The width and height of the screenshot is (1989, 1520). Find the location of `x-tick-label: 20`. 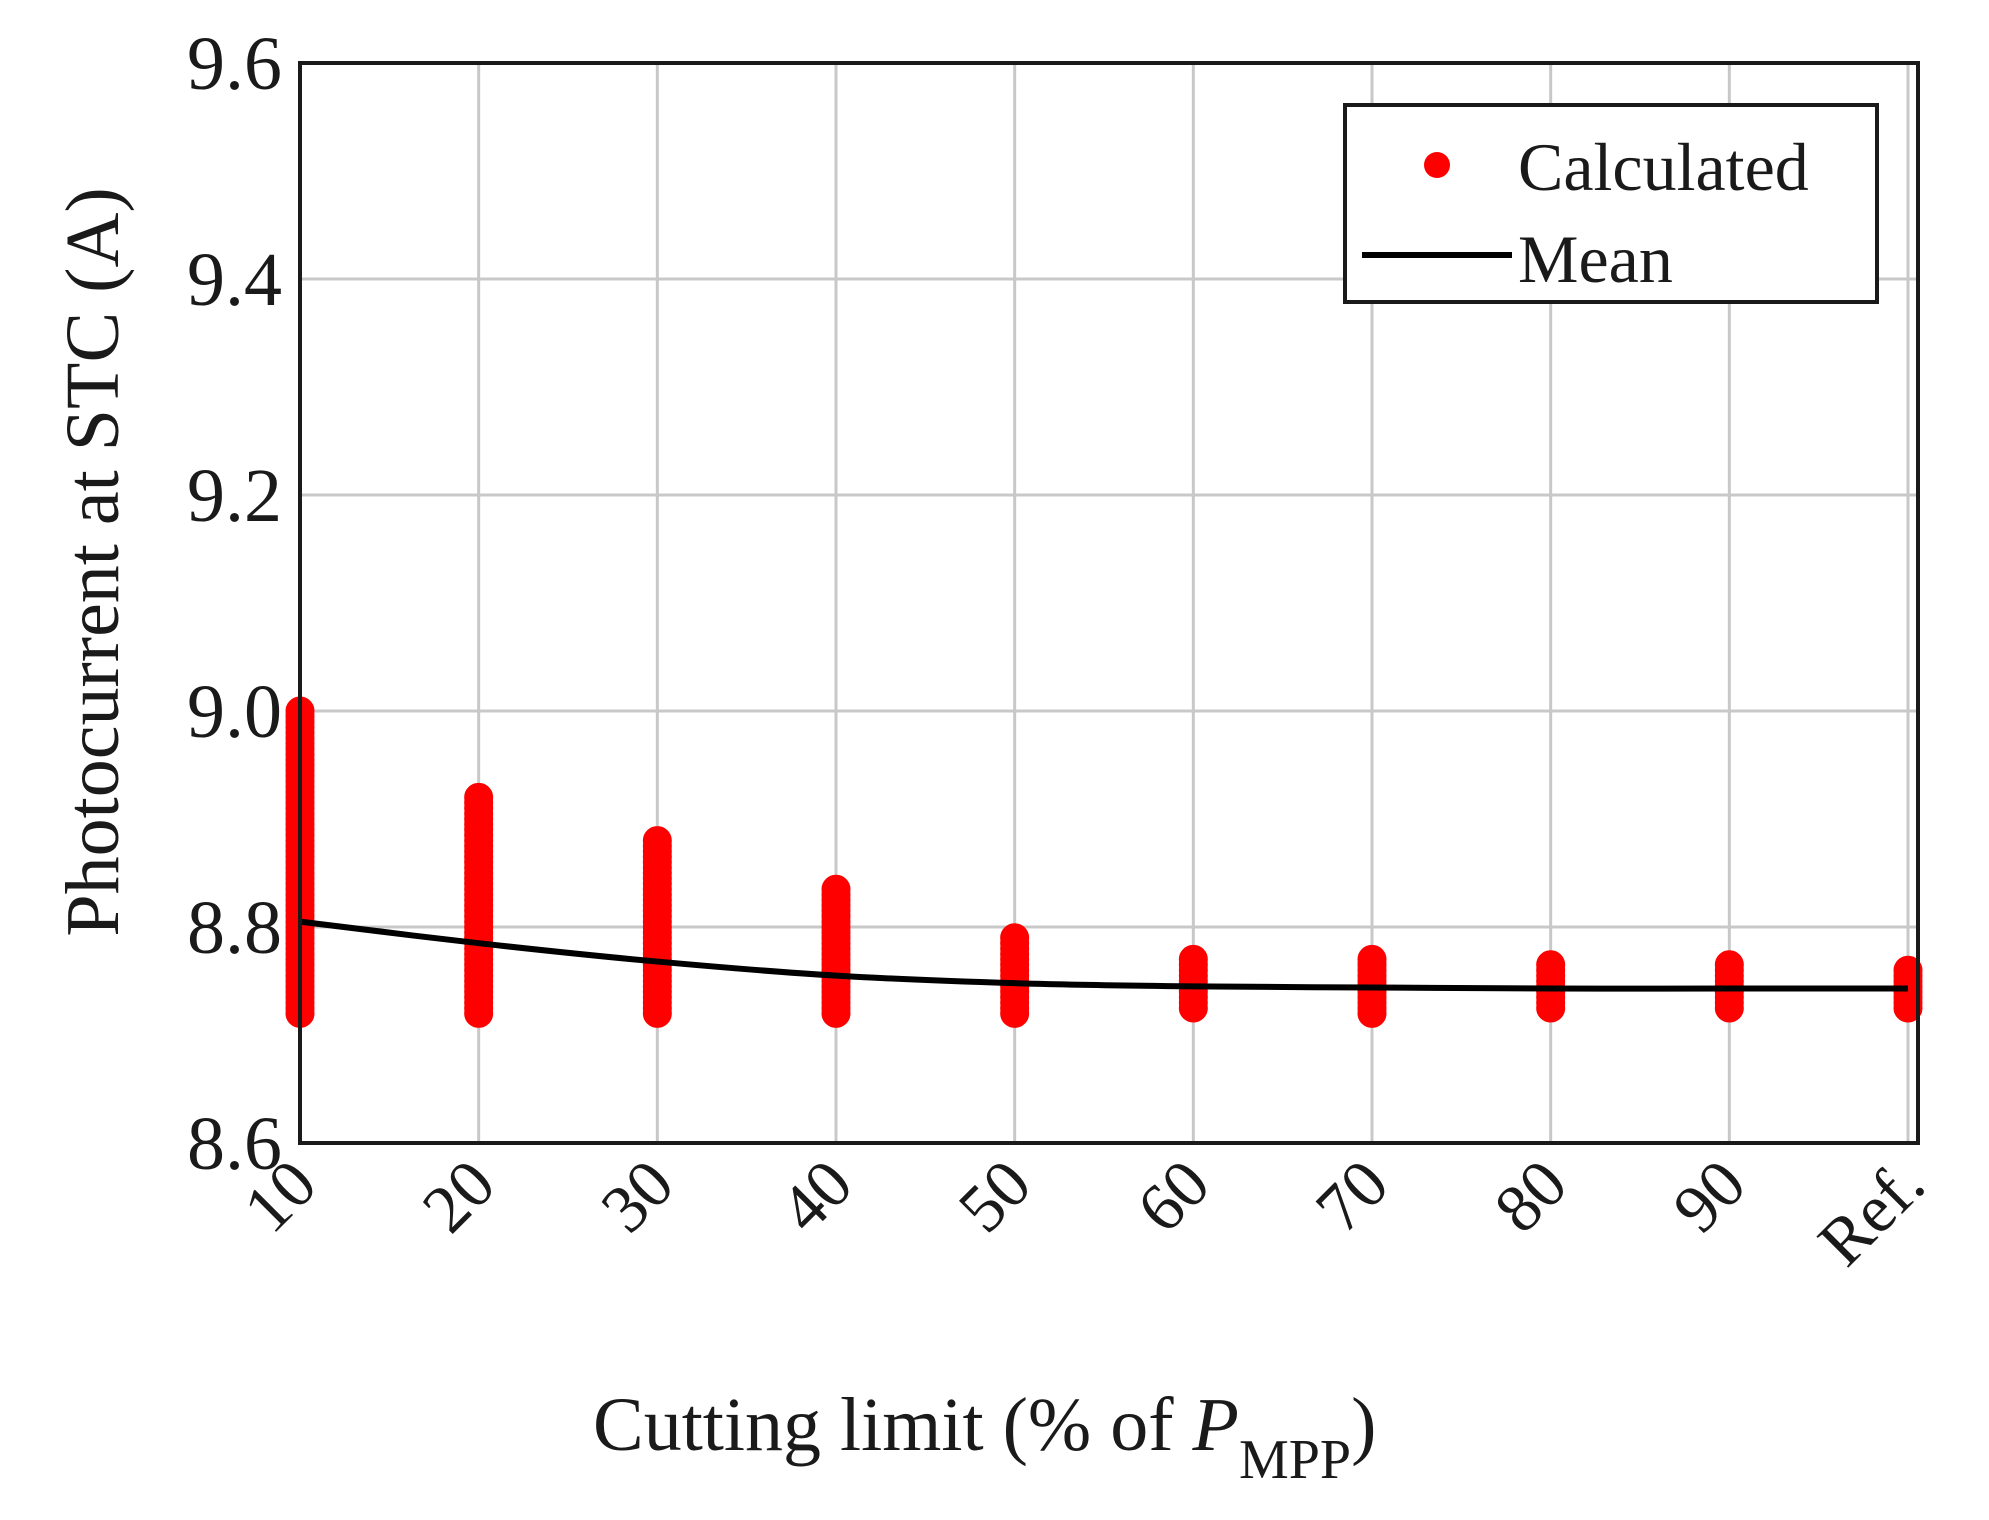

x-tick-label: 20 is located at coordinates (458, 1196).